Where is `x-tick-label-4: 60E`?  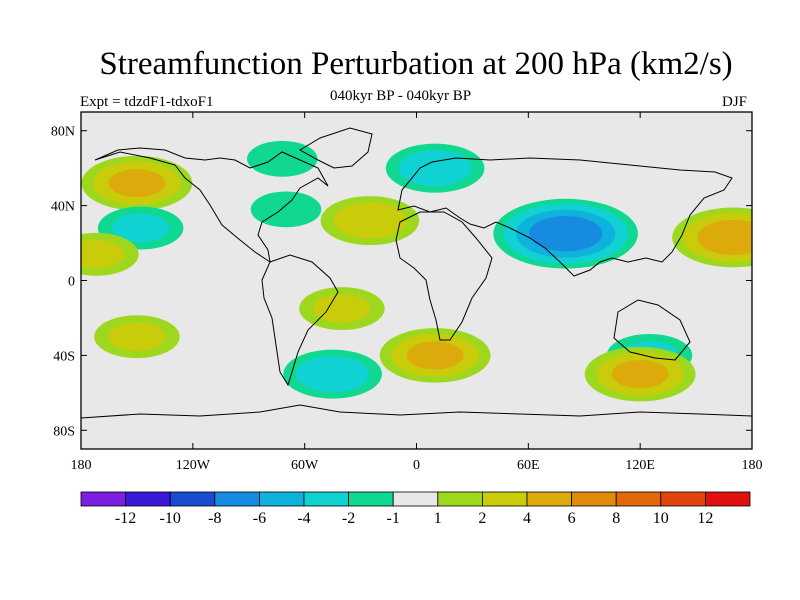 x-tick-label-4: 60E is located at coordinates (528, 465).